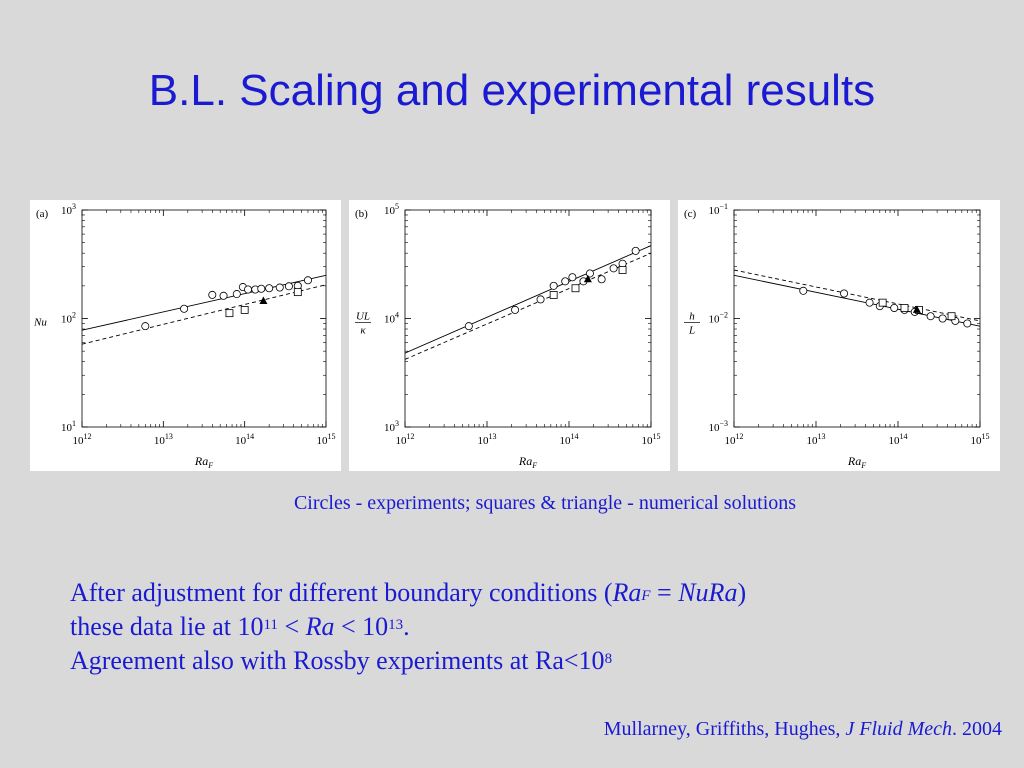  I want to click on chart-svg: 1012 1013 1014 1015 10⁻³ 10⁻² 10⁻¹ (c) RaF hL, so click(837, 336).